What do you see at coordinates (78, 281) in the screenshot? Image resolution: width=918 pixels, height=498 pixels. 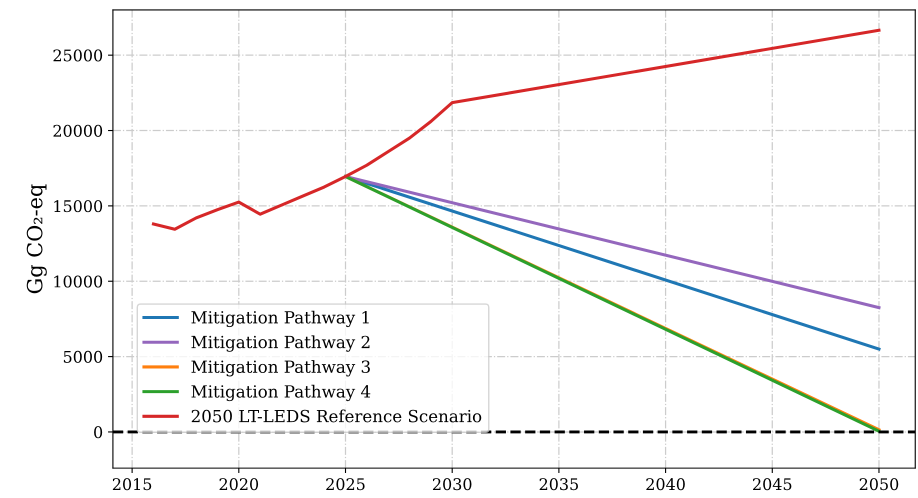 I see `y-tick-label: 10000` at bounding box center [78, 281].